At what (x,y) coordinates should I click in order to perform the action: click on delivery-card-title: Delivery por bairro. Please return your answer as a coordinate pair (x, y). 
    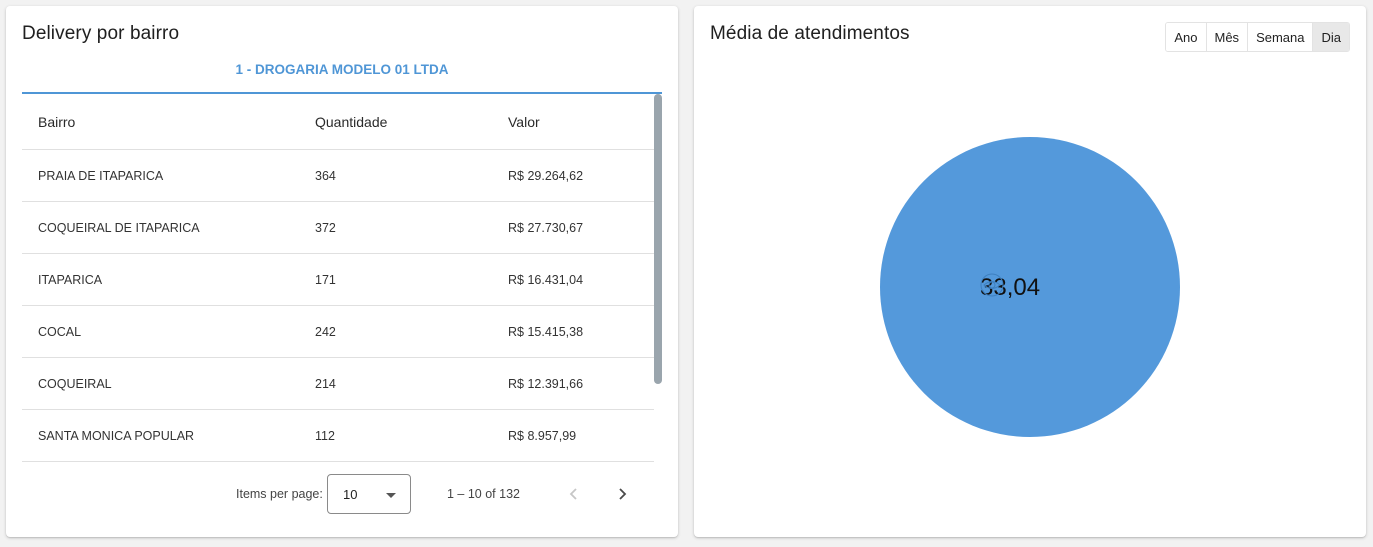
    Looking at the image, I should click on (101, 33).